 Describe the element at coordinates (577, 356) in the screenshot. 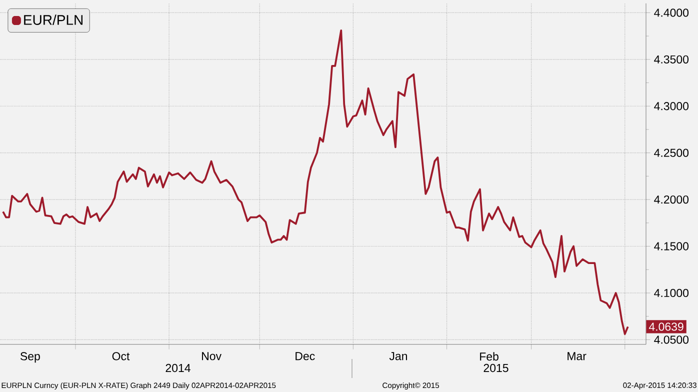

I see `x-tick-label: Mar` at that location.